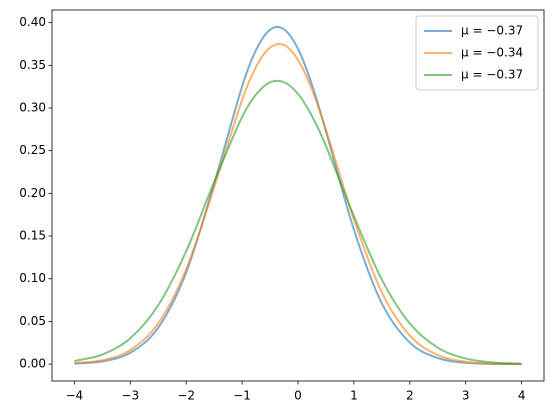 The image size is (556, 413). I want to click on legend-label: μ = −0.34, so click(492, 53).